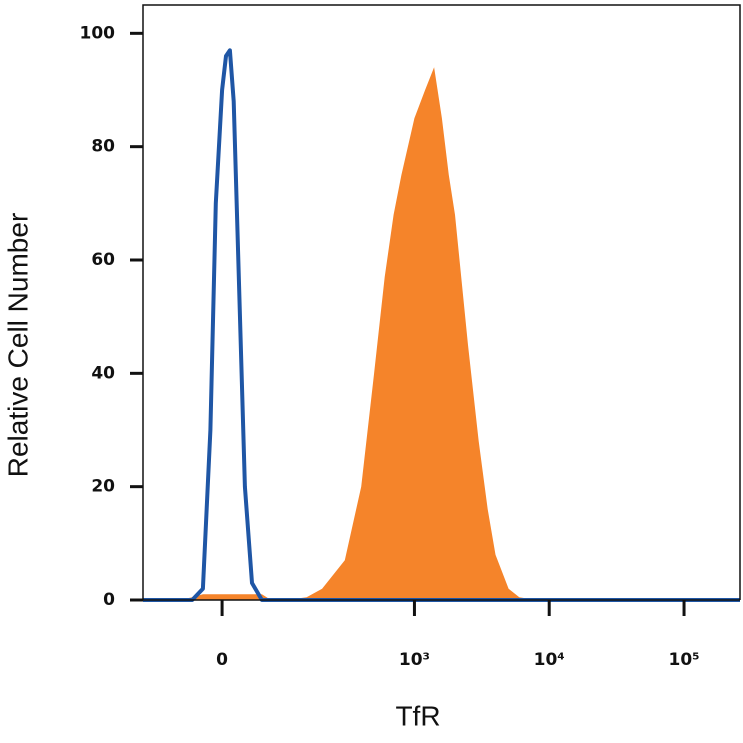 Image resolution: width=743 pixels, height=743 pixels. What do you see at coordinates (109, 600) in the screenshot?
I see `y-tick-label: 0` at bounding box center [109, 600].